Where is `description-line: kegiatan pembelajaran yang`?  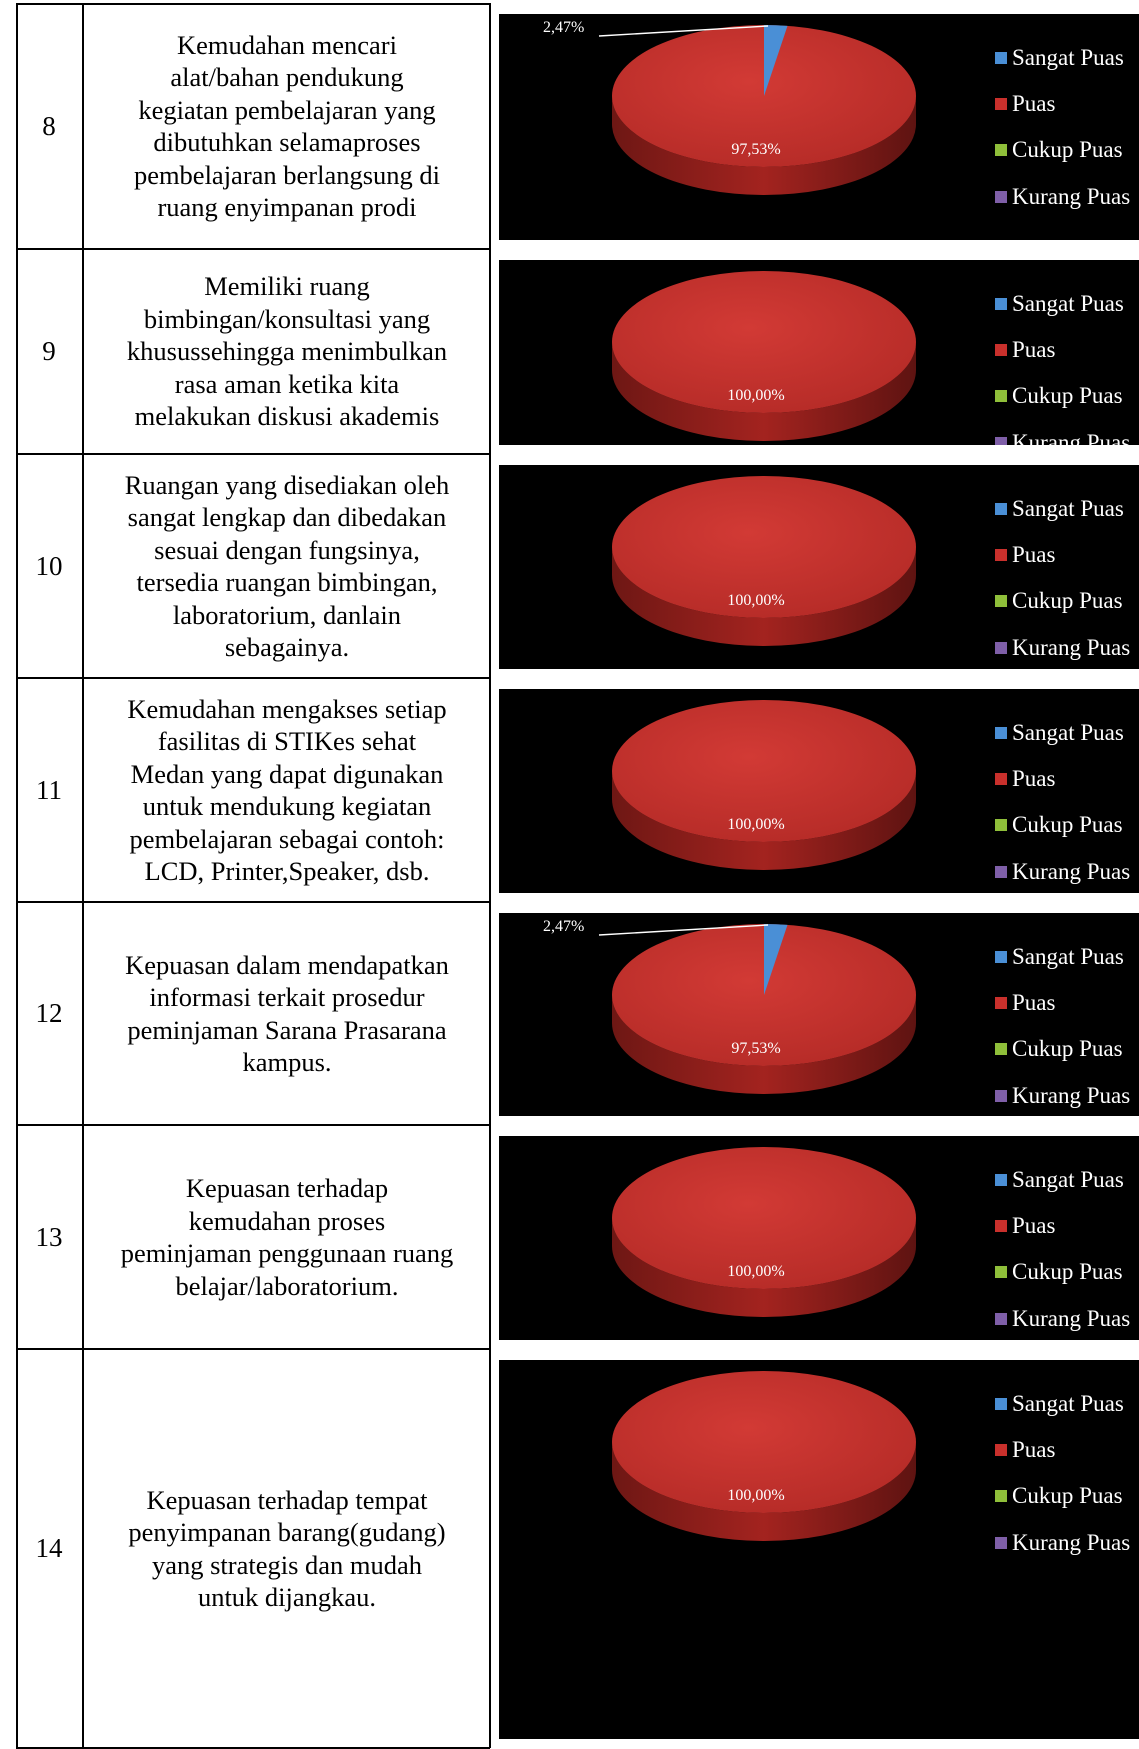 description-line: kegiatan pembelajaran yang is located at coordinates (287, 109).